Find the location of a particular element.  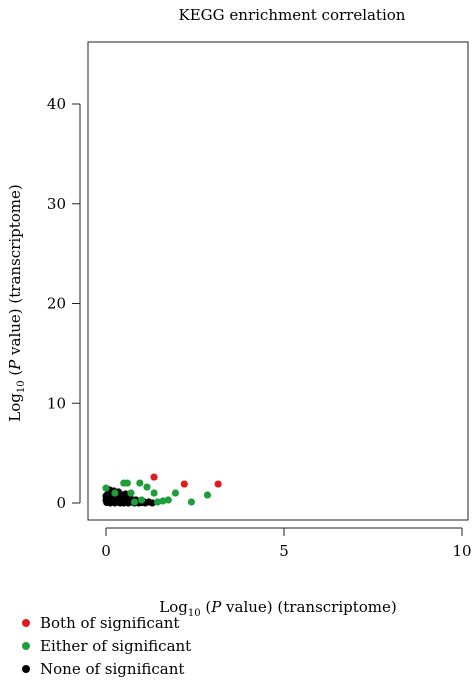

y-tick-label: 20 is located at coordinates (56, 304).